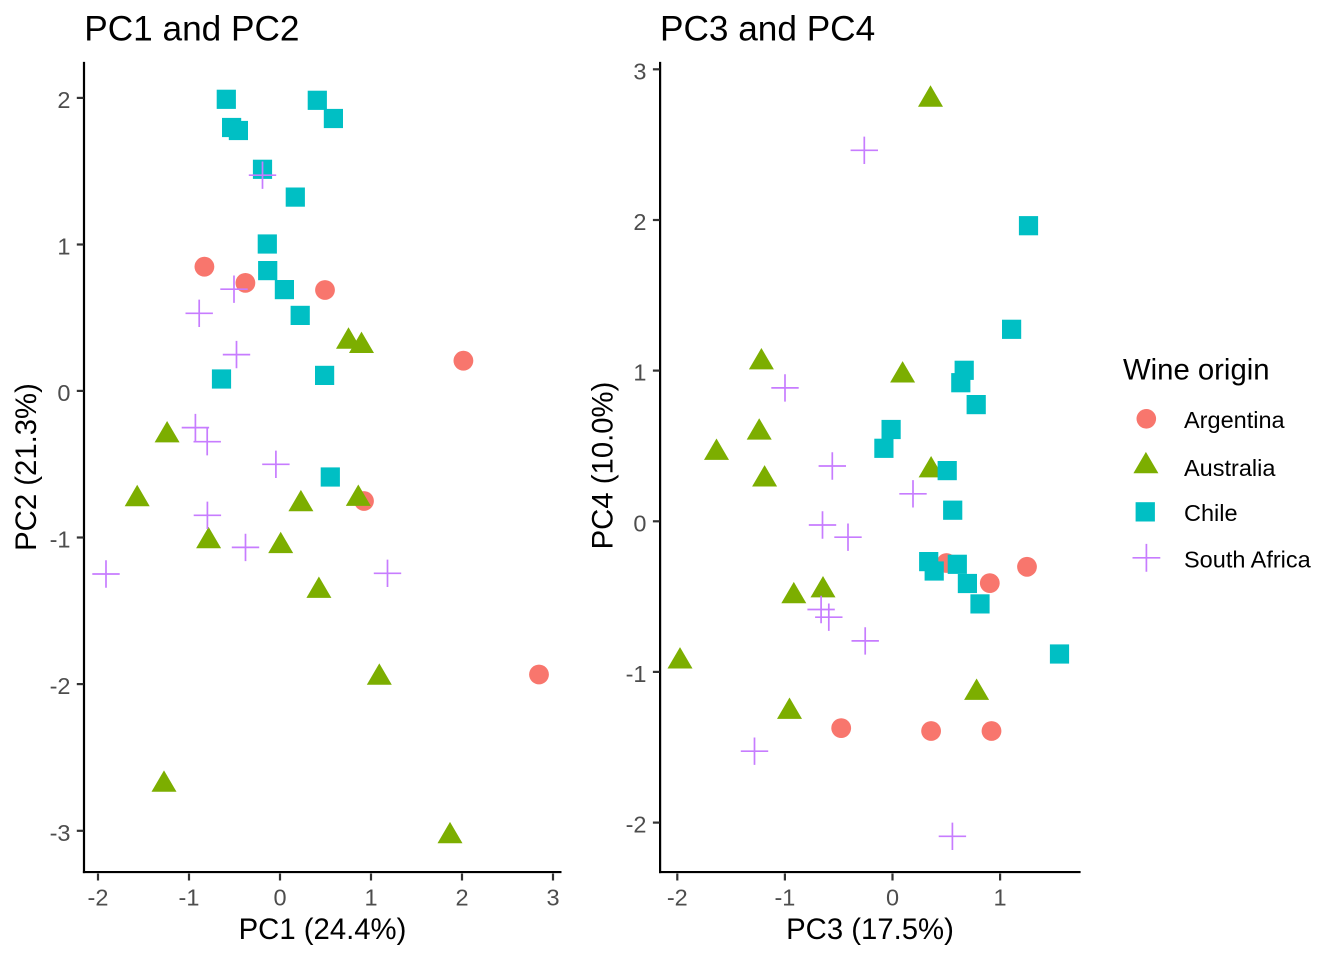  I want to click on svg-text: PC2 (21.3%), so click(26, 467).